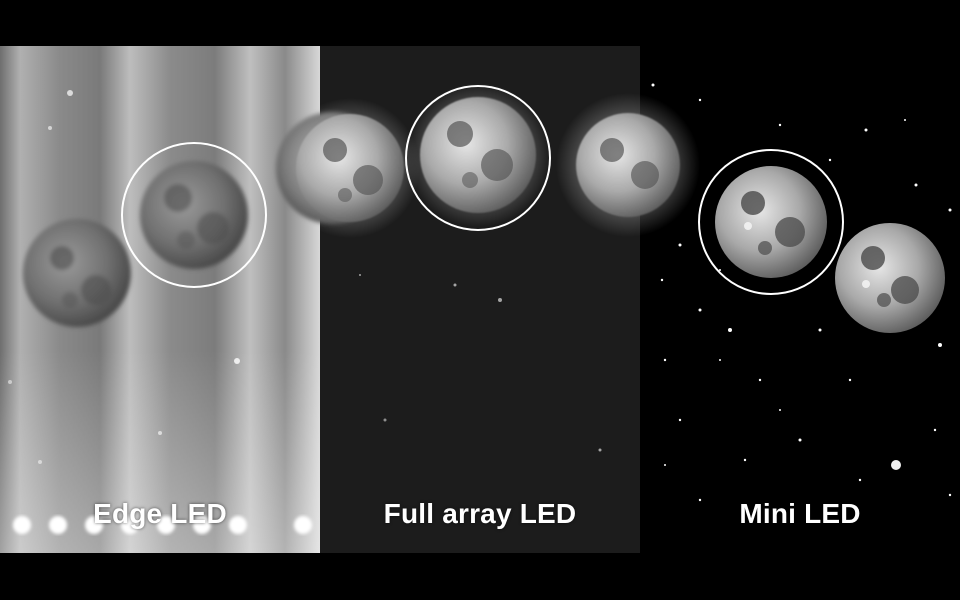 The width and height of the screenshot is (960, 600). I want to click on mini-led-label: Mini LED, so click(800, 513).